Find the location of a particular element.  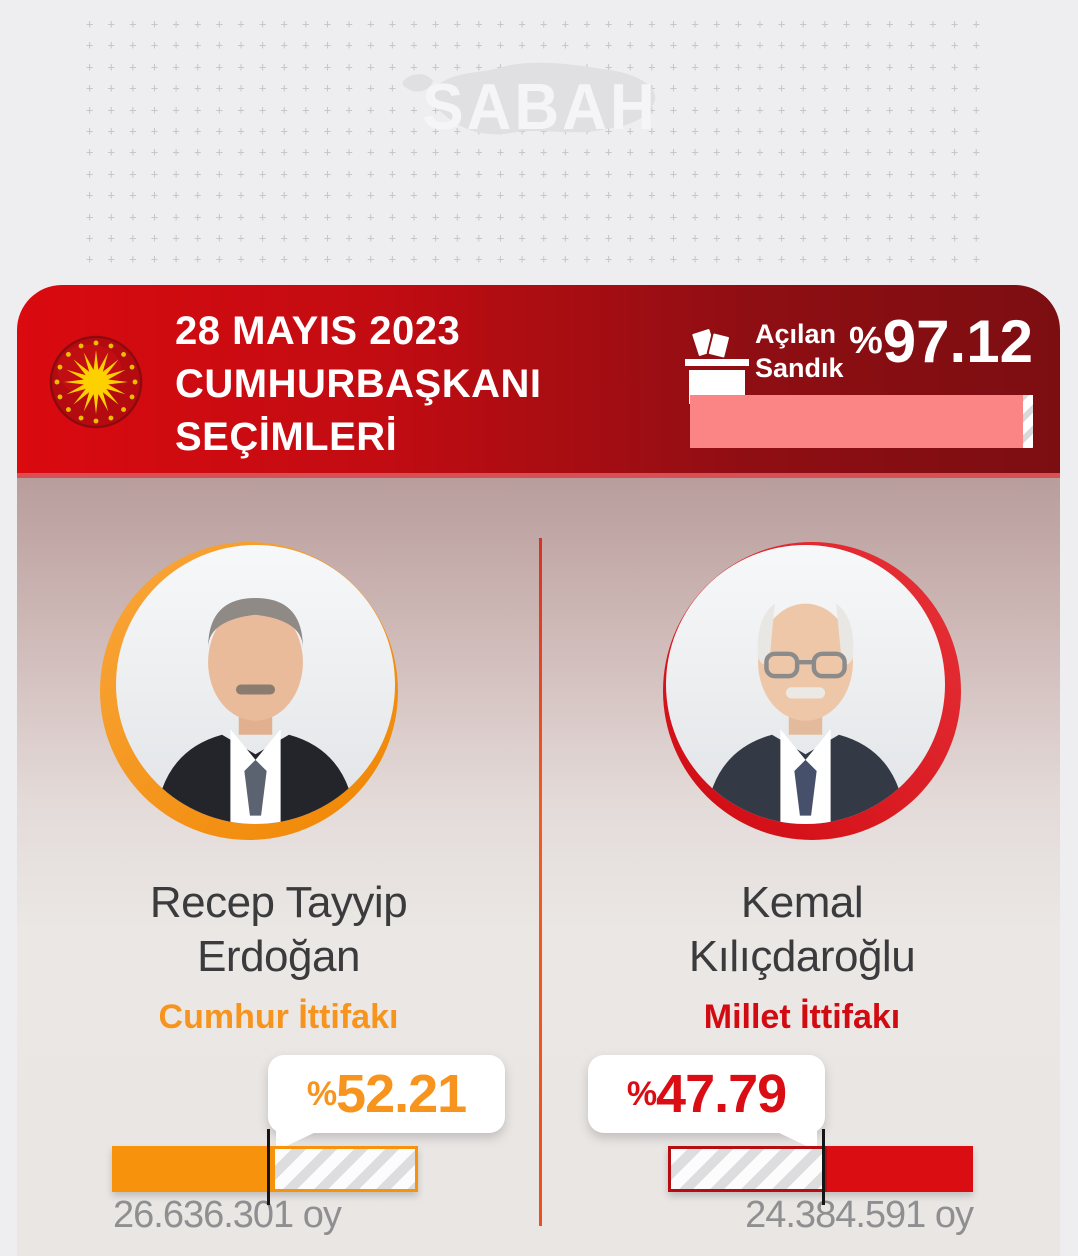

ballot-box-icon is located at coordinates (717, 365).